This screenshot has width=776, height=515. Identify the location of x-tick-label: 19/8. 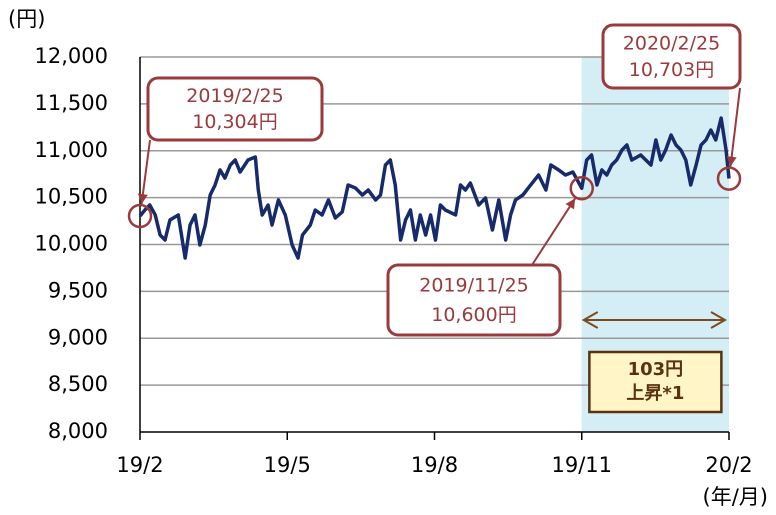
(434, 465).